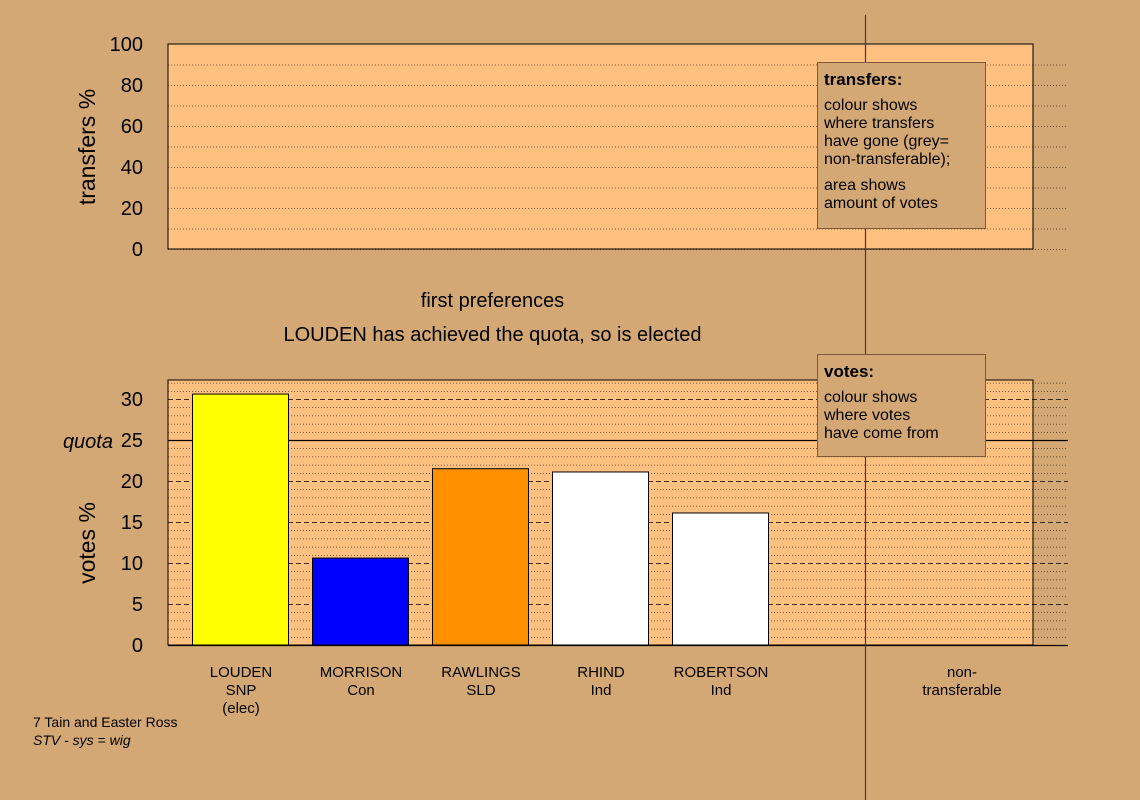 The height and width of the screenshot is (800, 1140). Describe the element at coordinates (82, 740) in the screenshot. I see `footer-system: STV - sys = wig` at that location.